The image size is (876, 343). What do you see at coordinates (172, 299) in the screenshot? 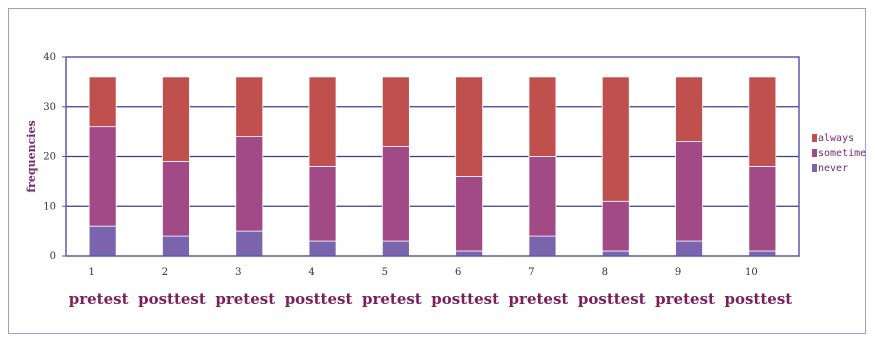
I see `group-label-2: posttest` at bounding box center [172, 299].